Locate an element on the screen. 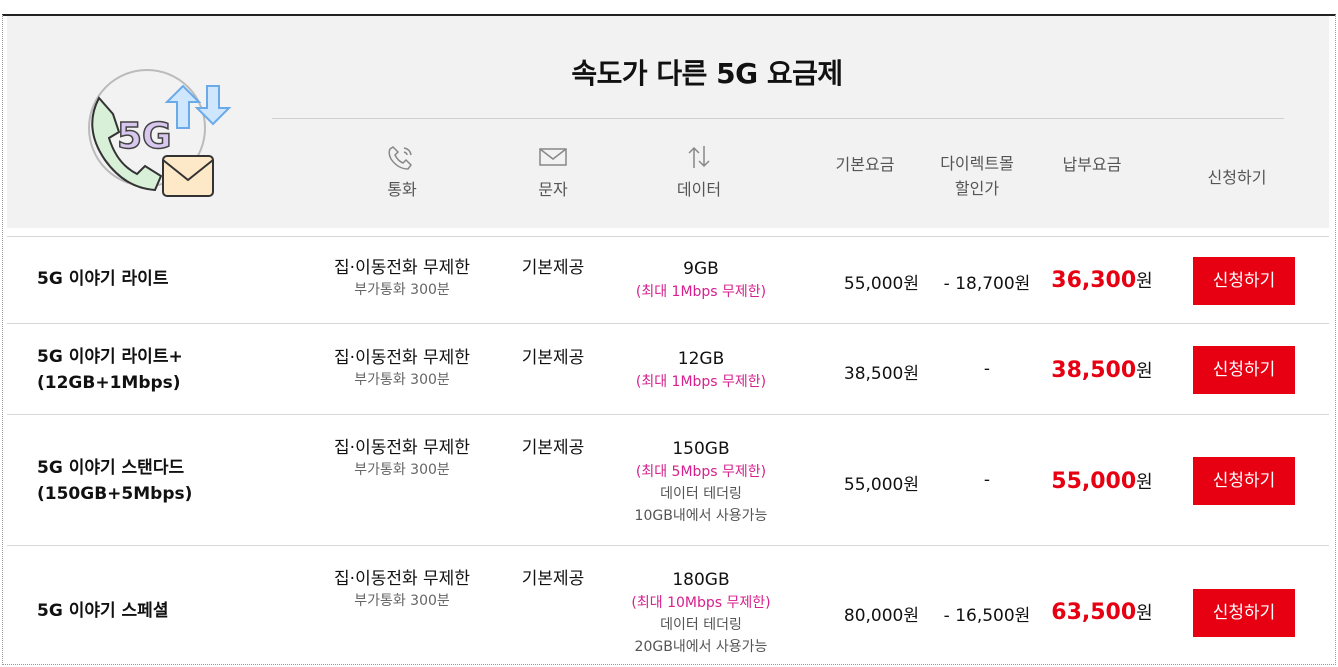 This screenshot has width=1338, height=667. plan-base-fee: 80,000원 is located at coordinates (881, 616).